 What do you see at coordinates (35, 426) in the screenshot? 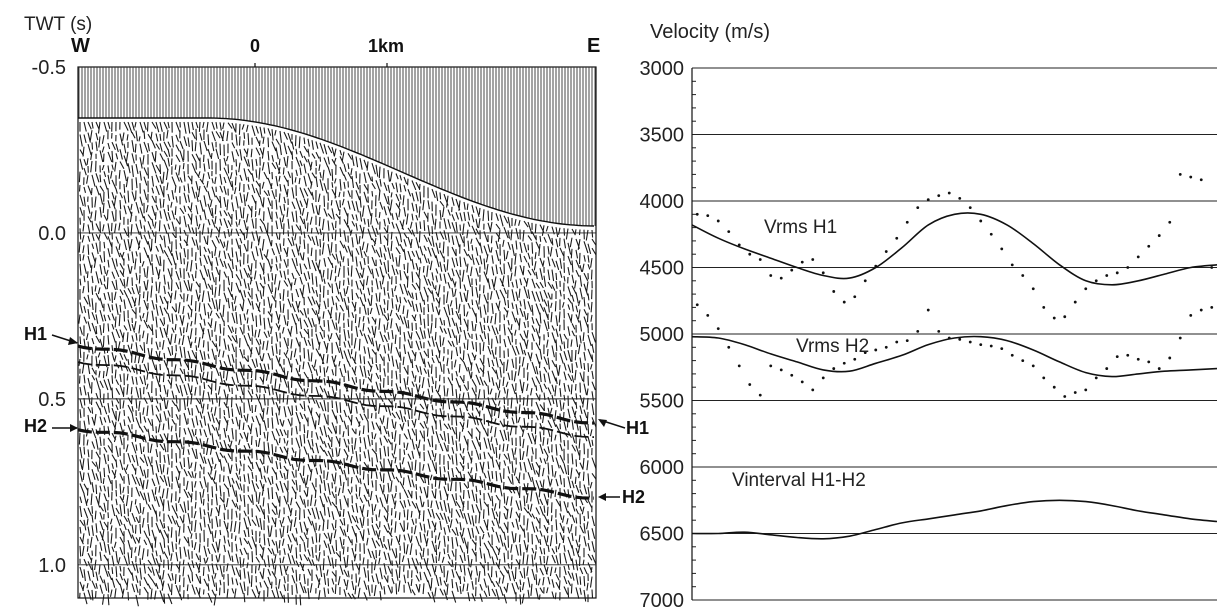
I see `horizon-h2-left-label: H2` at bounding box center [35, 426].